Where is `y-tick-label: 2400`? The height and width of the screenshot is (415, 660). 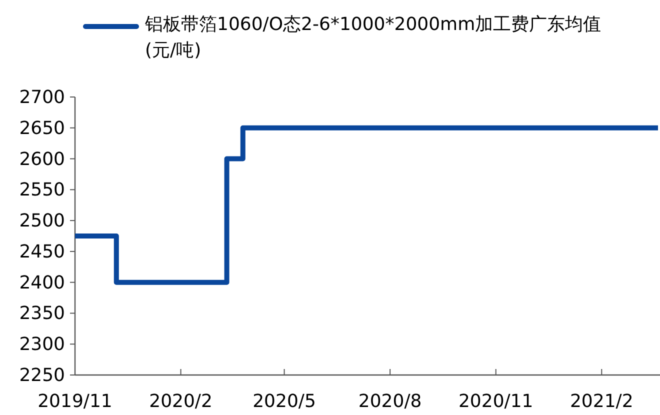 y-tick-label: 2400 is located at coordinates (42, 283).